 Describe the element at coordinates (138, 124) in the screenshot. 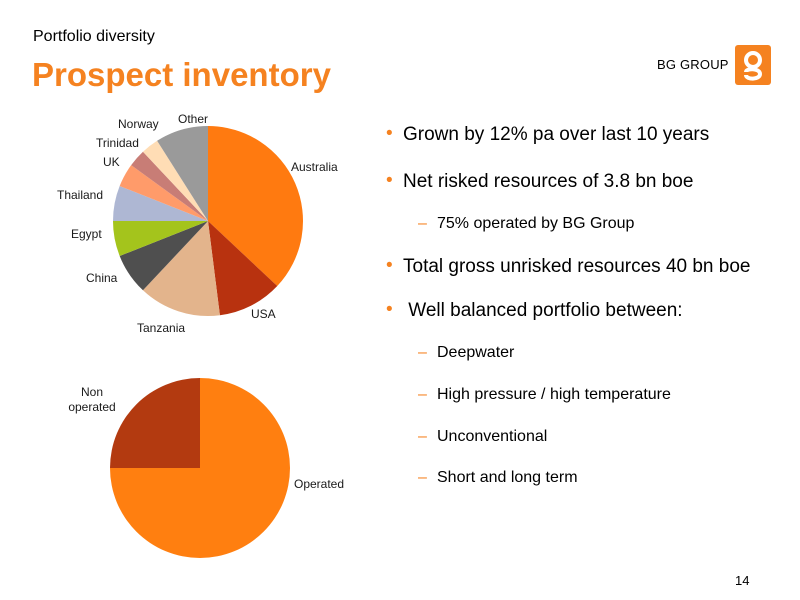

I see `pie-label-norway: Norway` at that location.